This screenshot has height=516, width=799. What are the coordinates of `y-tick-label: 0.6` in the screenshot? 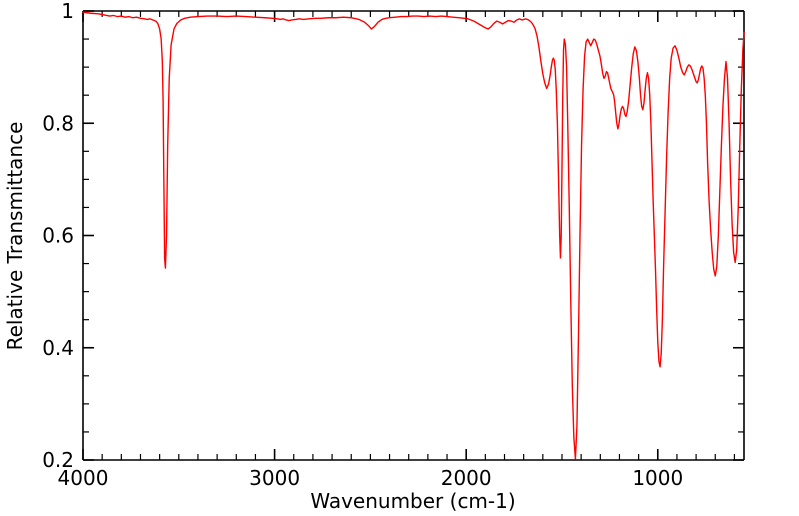 It's located at (58, 236).